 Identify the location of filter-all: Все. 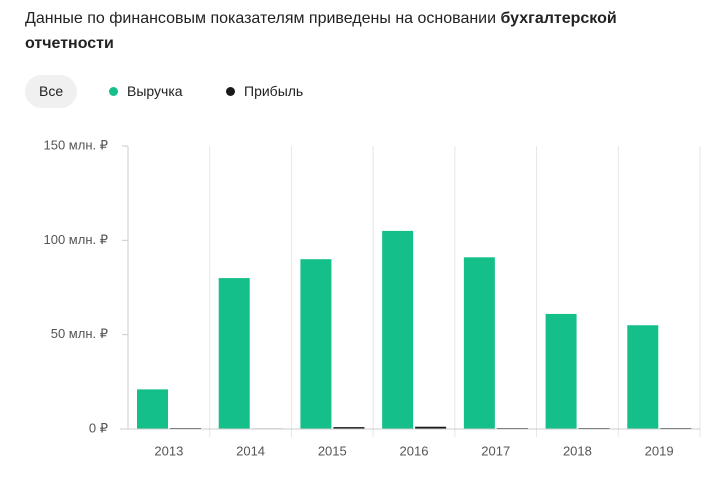
(51, 91).